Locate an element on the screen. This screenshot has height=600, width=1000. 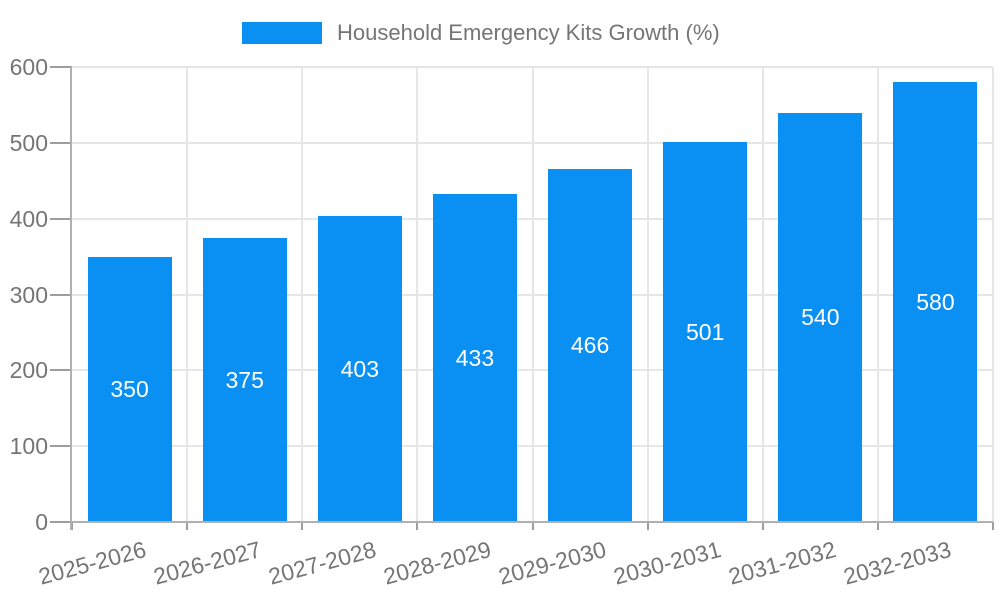
y-axis-tick-label: 600 is located at coordinates (28, 67).